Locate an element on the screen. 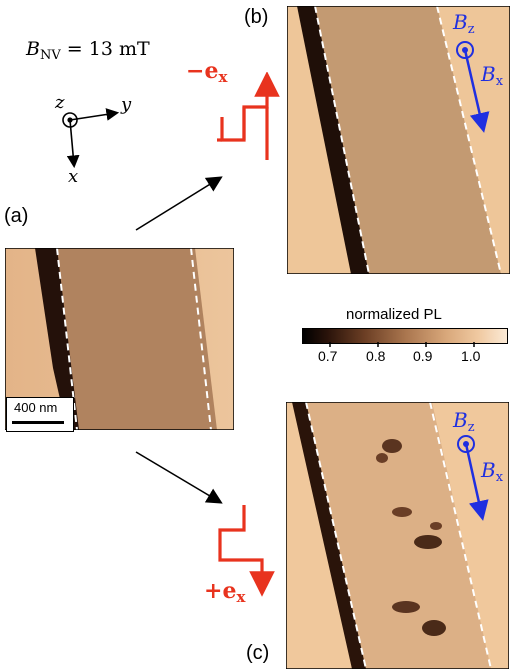 Image resolution: width=515 pixels, height=669 pixels. colorbar-ticks is located at coordinates (402, 344).